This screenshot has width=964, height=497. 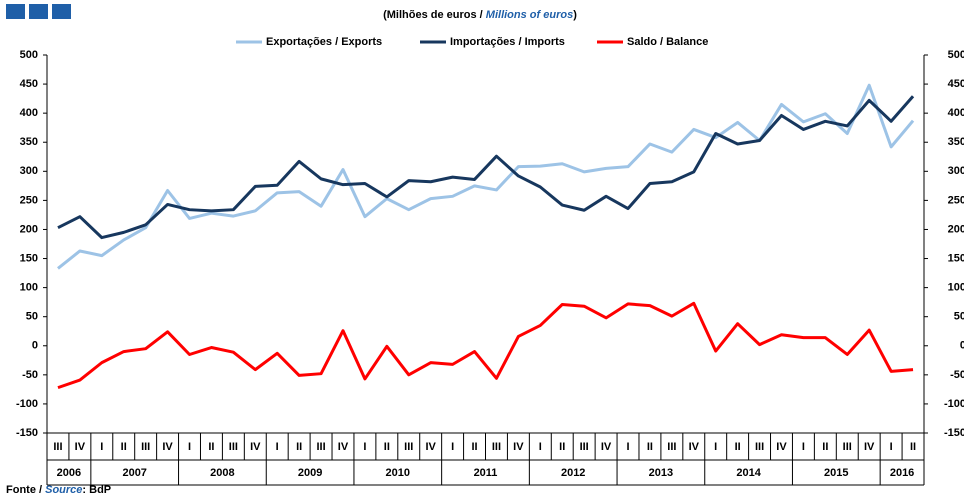 What do you see at coordinates (35, 346) in the screenshot?
I see `y-tick-label: 0` at bounding box center [35, 346].